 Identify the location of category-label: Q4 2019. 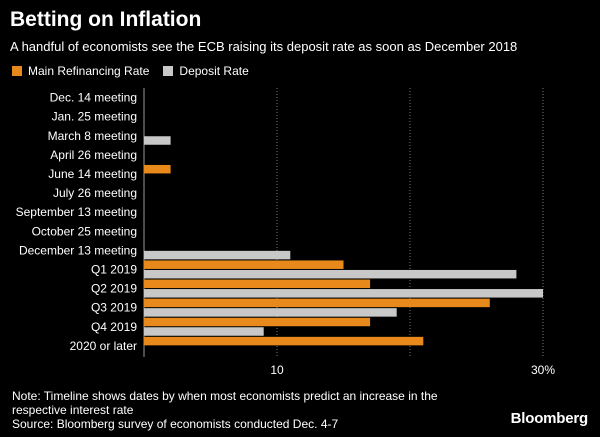
(114, 327).